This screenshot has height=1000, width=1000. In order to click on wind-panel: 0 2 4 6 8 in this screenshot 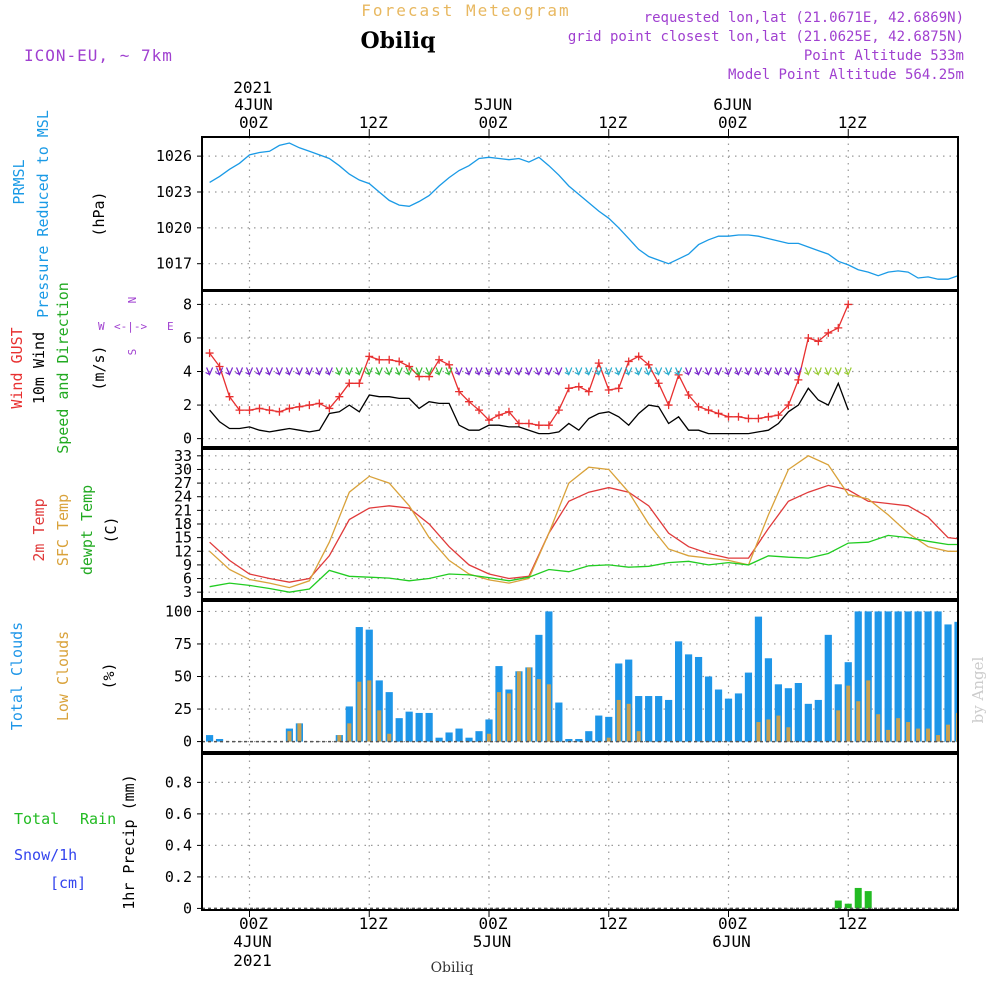, I will do `click(571, 369)`.